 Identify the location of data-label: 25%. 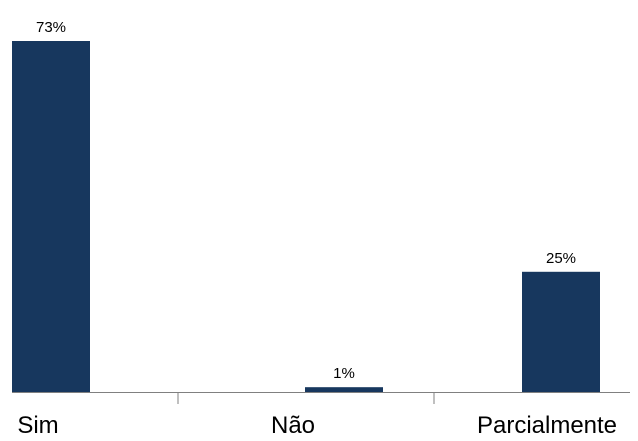
(561, 258).